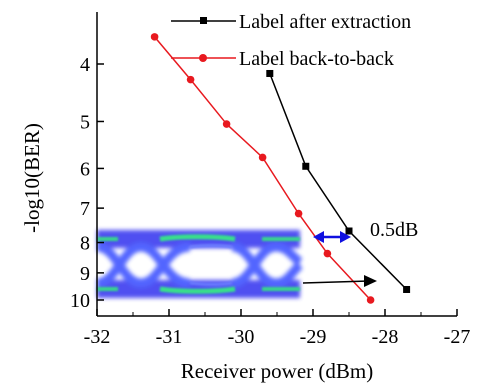 Image resolution: width=478 pixels, height=383 pixels. I want to click on x-tick-label: -29, so click(313, 337).